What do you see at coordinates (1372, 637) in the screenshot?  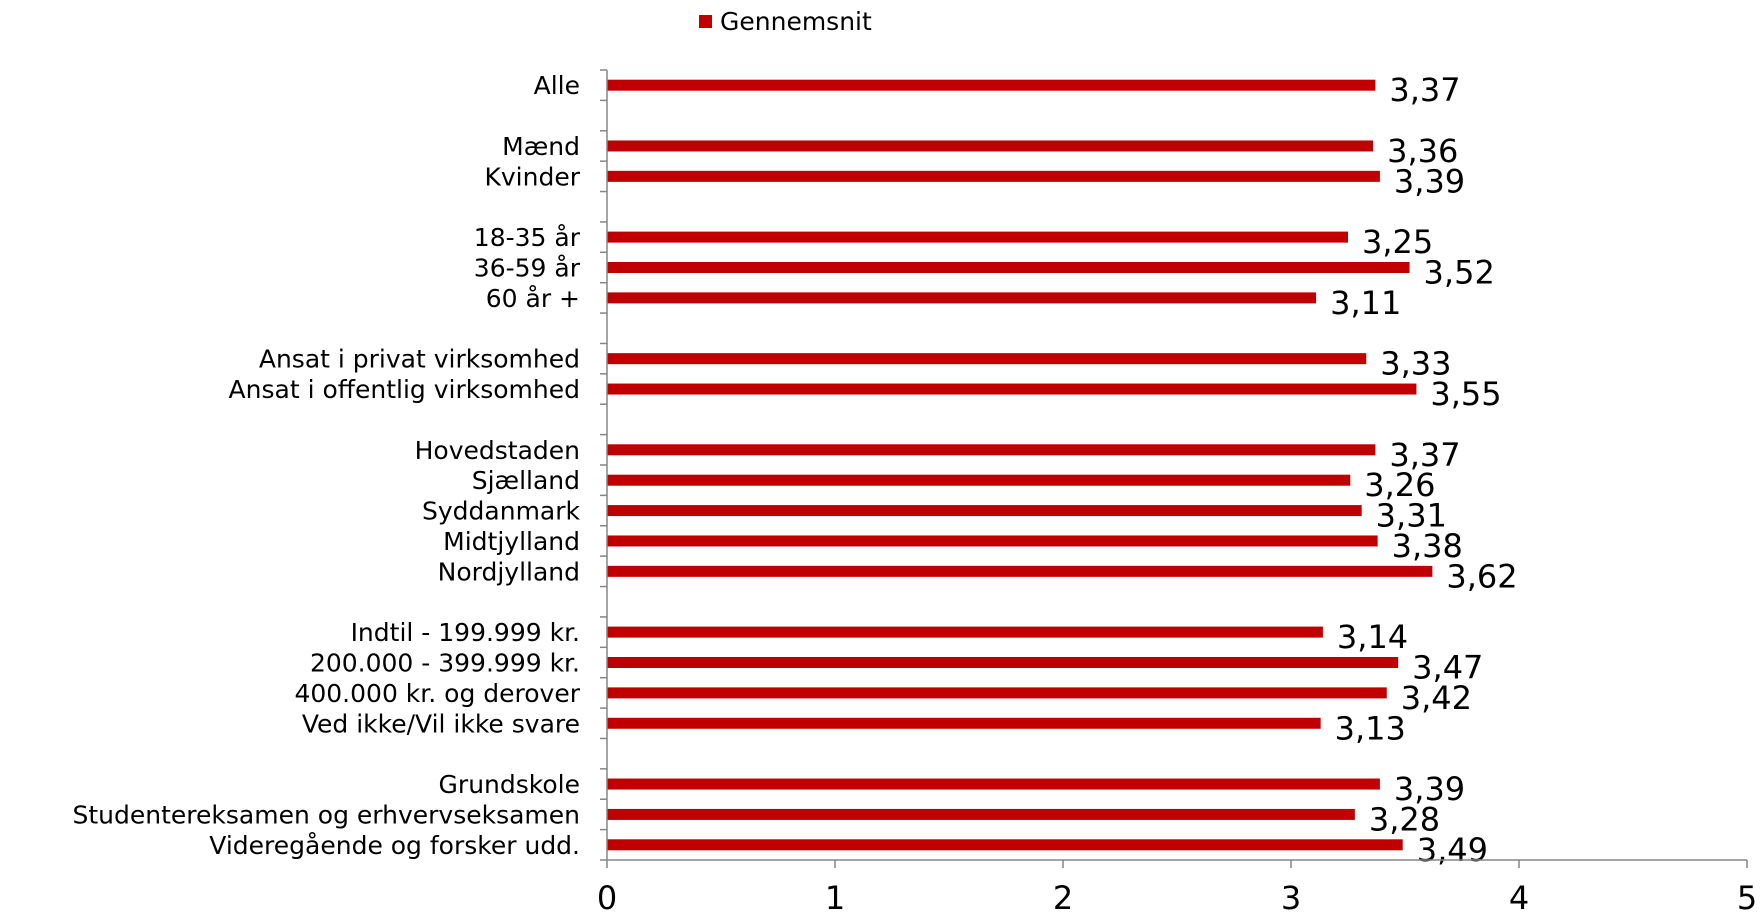 I see `data-label: 3,14` at bounding box center [1372, 637].